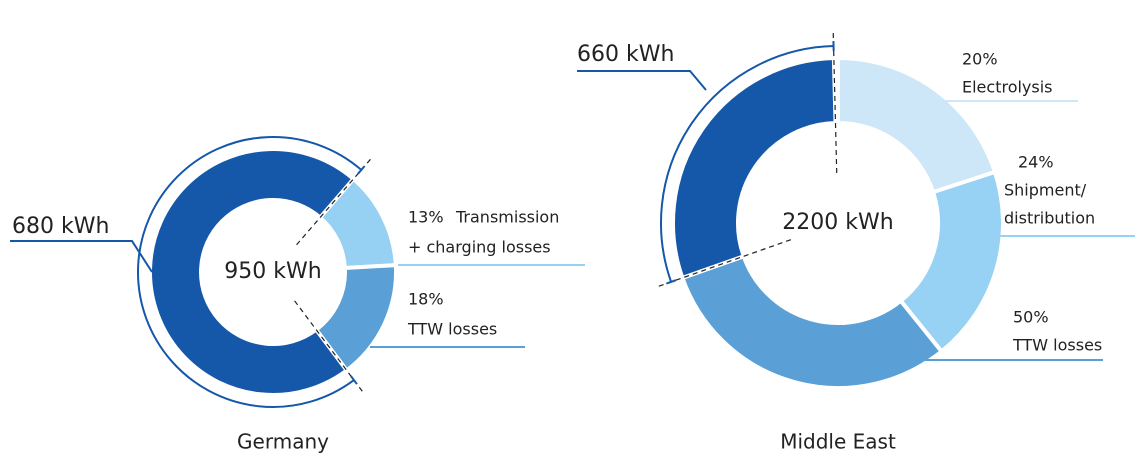  I want to click on remaining-label: 660 kWh, so click(625, 54).